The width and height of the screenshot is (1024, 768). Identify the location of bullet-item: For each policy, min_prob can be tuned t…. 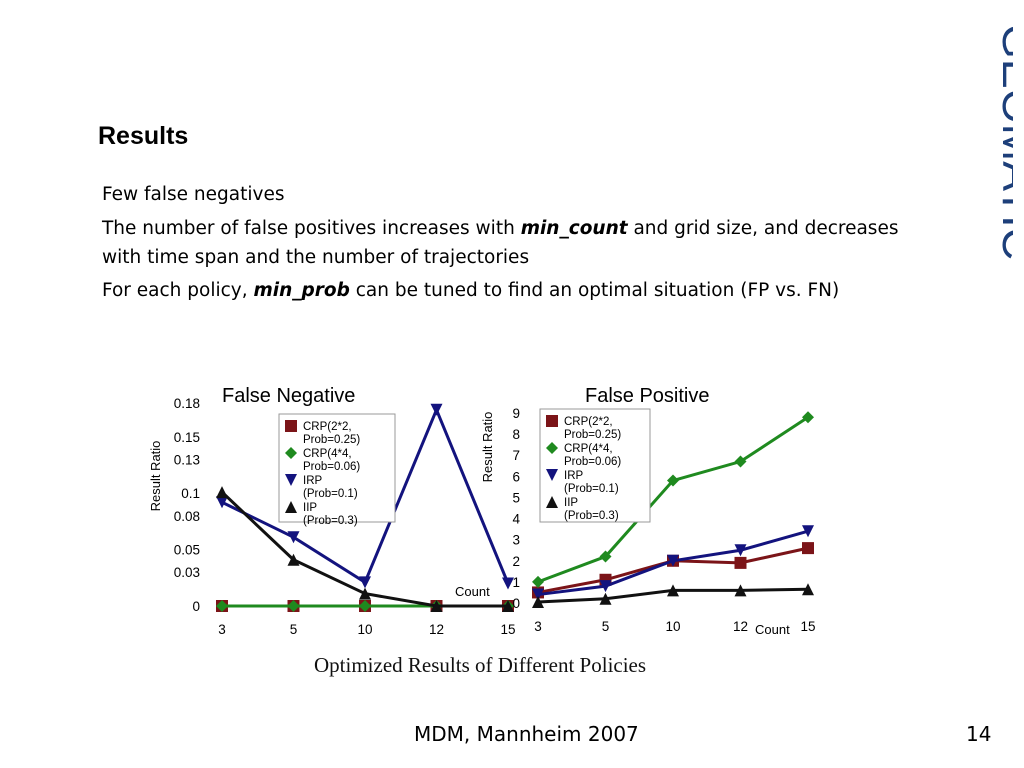
(502, 291).